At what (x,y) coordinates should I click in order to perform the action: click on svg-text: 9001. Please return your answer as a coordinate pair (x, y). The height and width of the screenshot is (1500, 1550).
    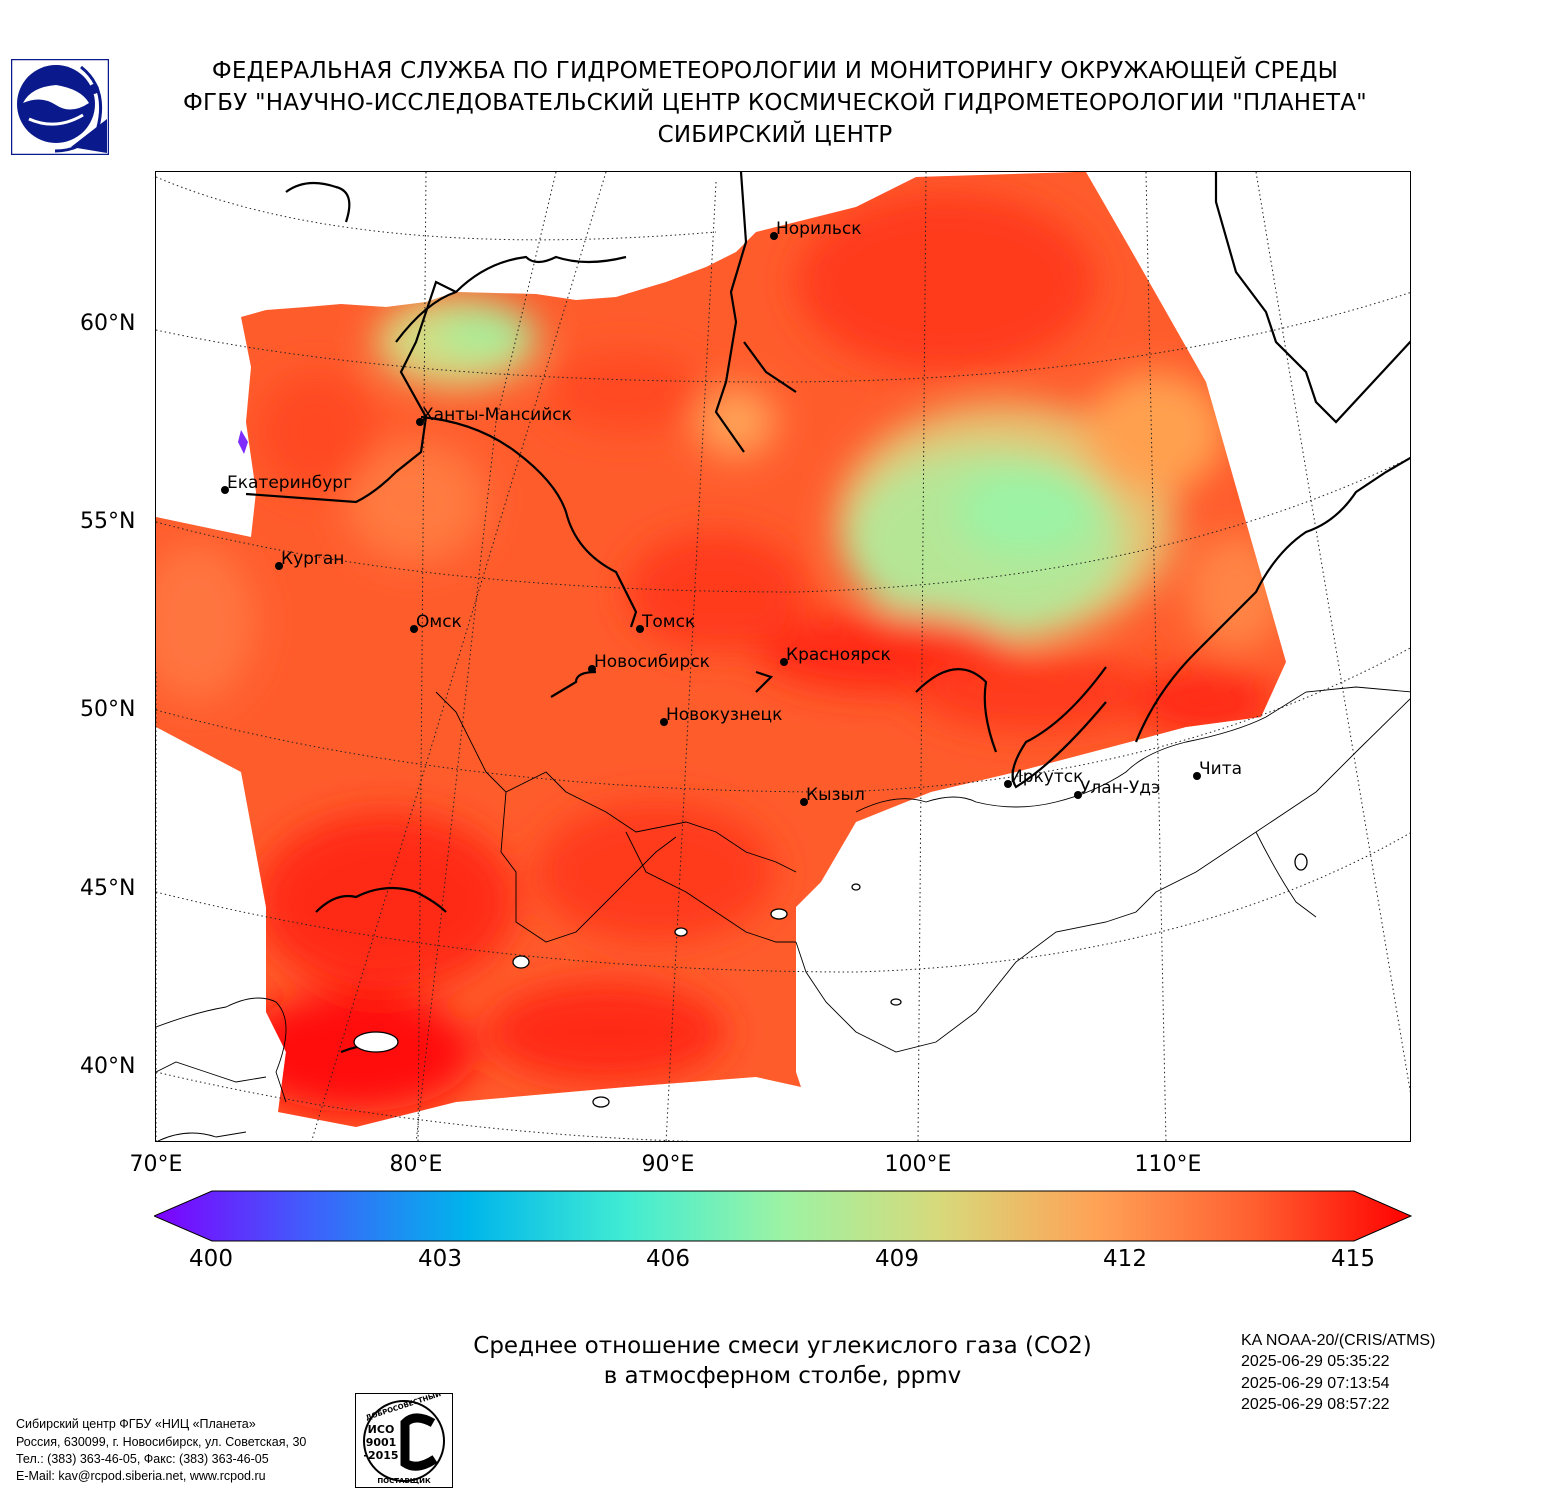
    Looking at the image, I should click on (381, 1442).